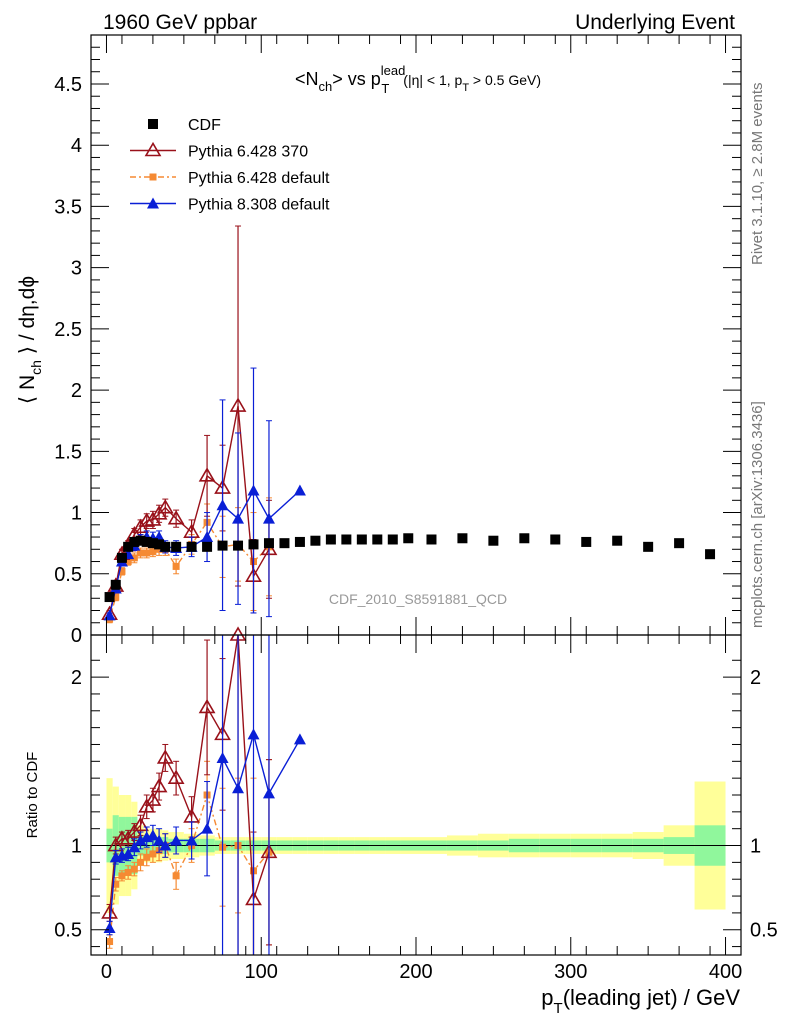 The height and width of the screenshot is (1024, 786). I want to click on y-tick-label-ratio-right: 1, so click(755, 847).